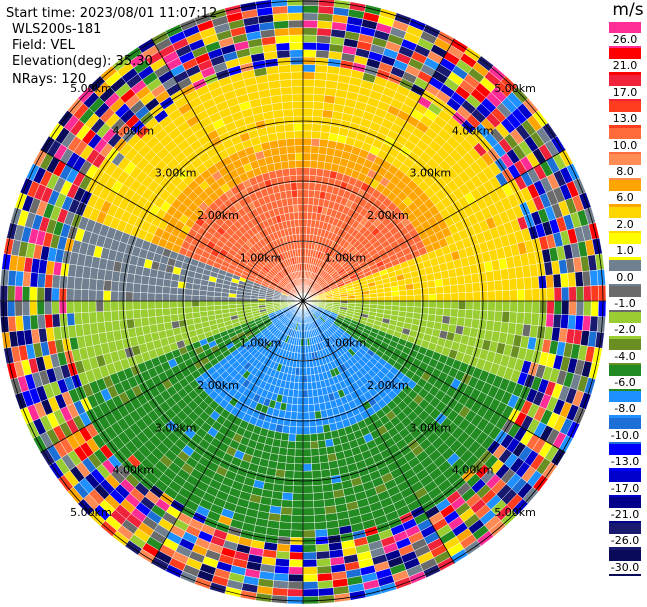 Image resolution: width=647 pixels, height=607 pixels. I want to click on nrays-label: NRays: 120, so click(49, 79).